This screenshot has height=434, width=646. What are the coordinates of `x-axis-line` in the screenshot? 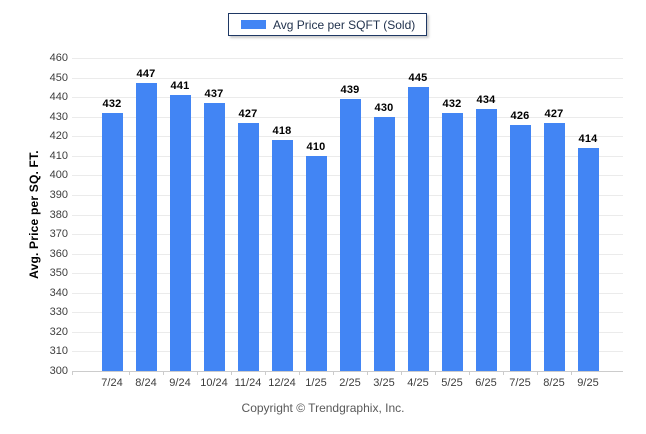 It's located at (347, 371).